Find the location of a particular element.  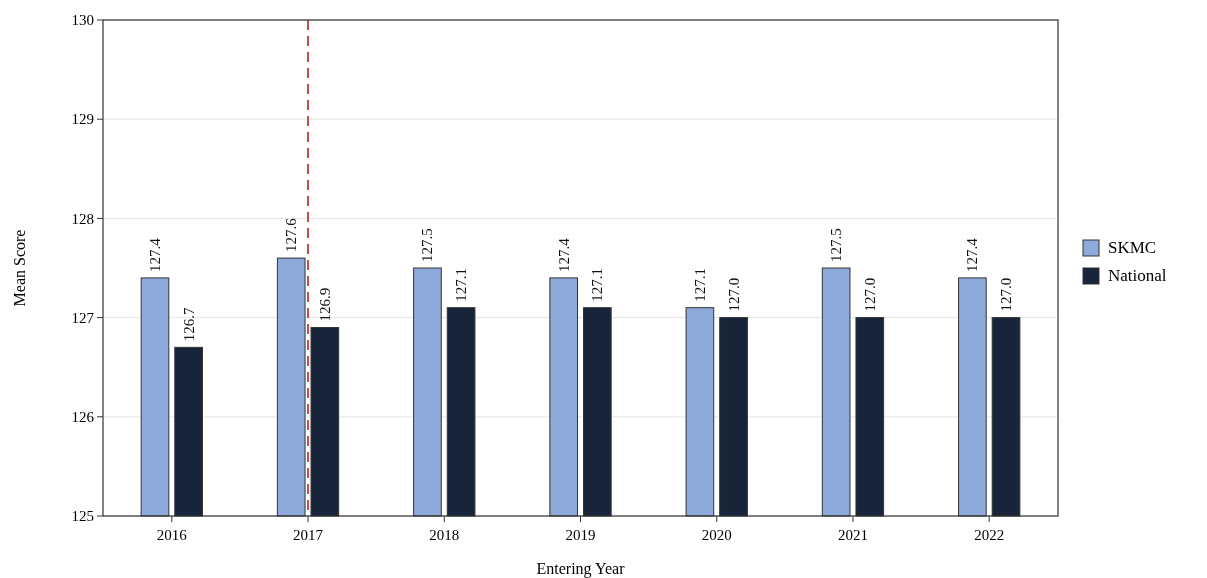

x-tick-label: 2019 is located at coordinates (580, 535).